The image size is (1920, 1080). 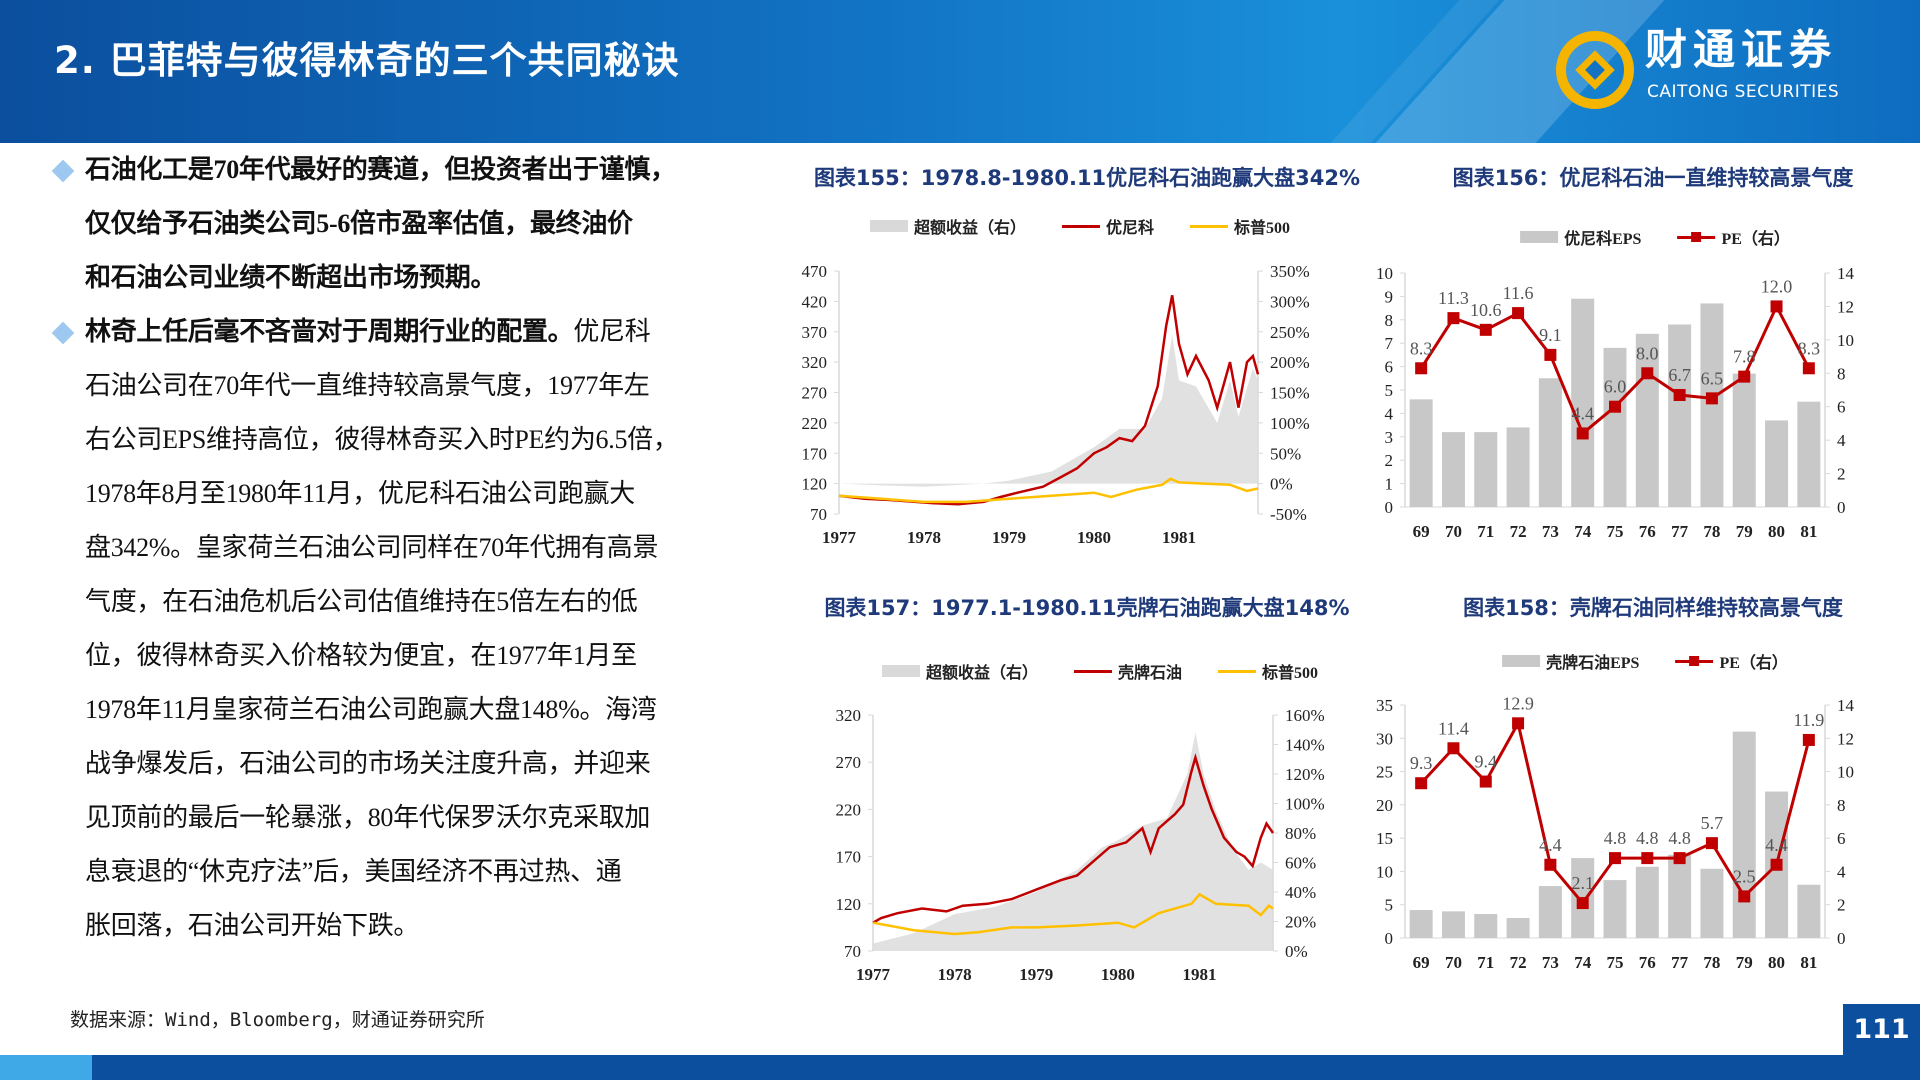 I want to click on x-tick-label: 78, so click(x=1711, y=962).